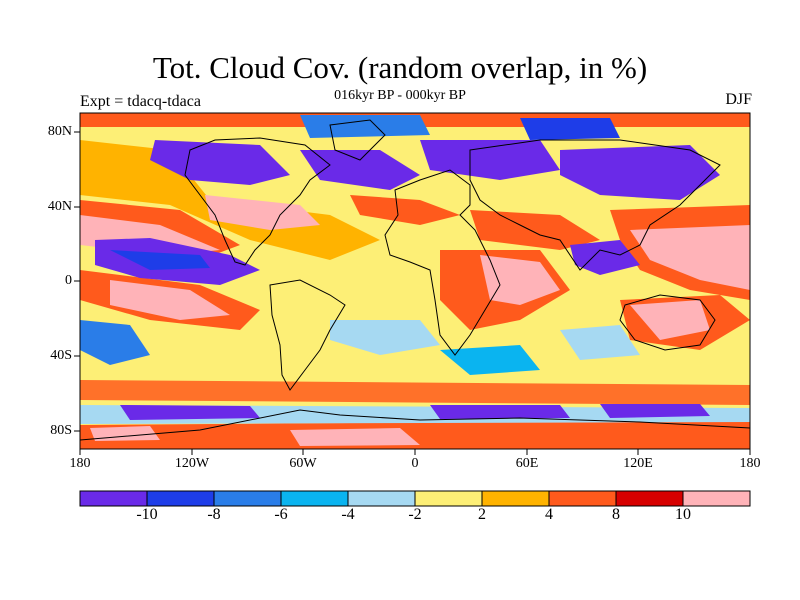 Image resolution: width=800 pixels, height=600 pixels. I want to click on lat-label-40s: 40S, so click(61, 355).